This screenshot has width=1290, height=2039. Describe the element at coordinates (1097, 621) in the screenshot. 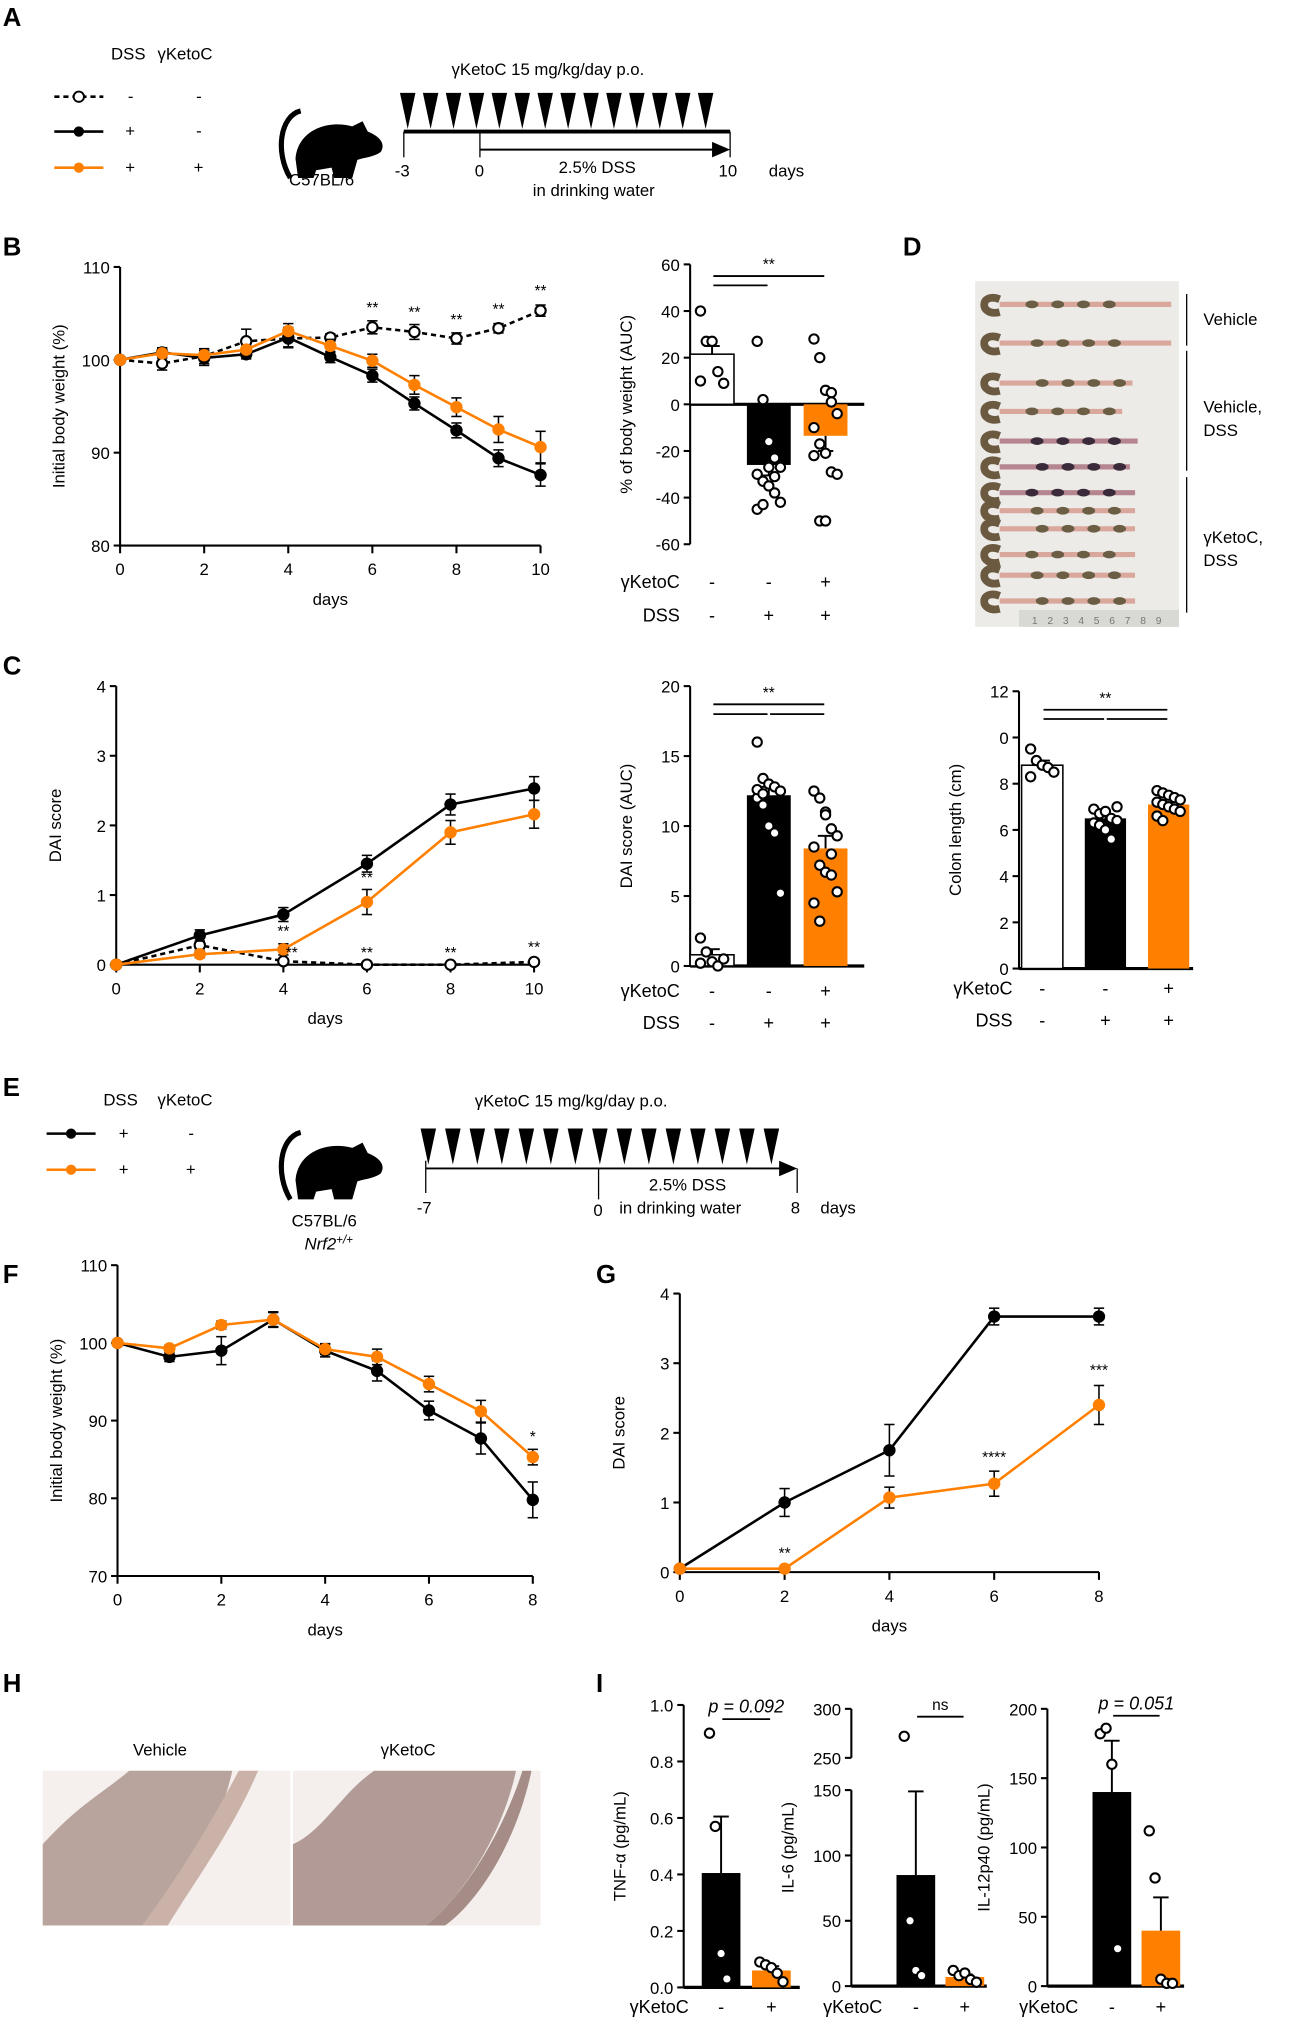

I see `ruler-tick-label: 5` at that location.